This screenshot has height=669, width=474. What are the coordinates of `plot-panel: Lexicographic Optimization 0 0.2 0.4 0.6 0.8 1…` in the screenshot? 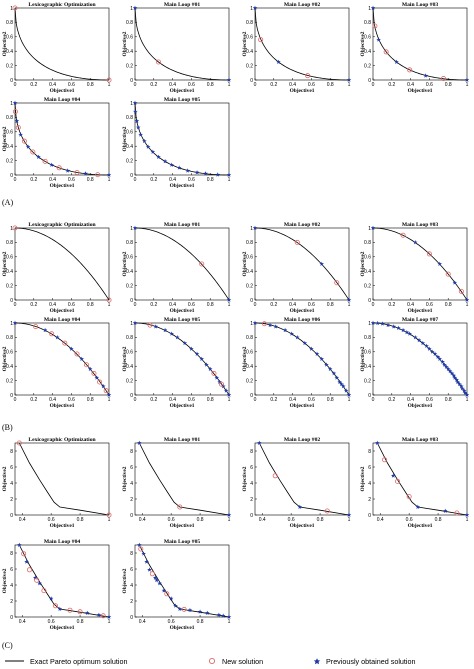 It's located at (57, 48).